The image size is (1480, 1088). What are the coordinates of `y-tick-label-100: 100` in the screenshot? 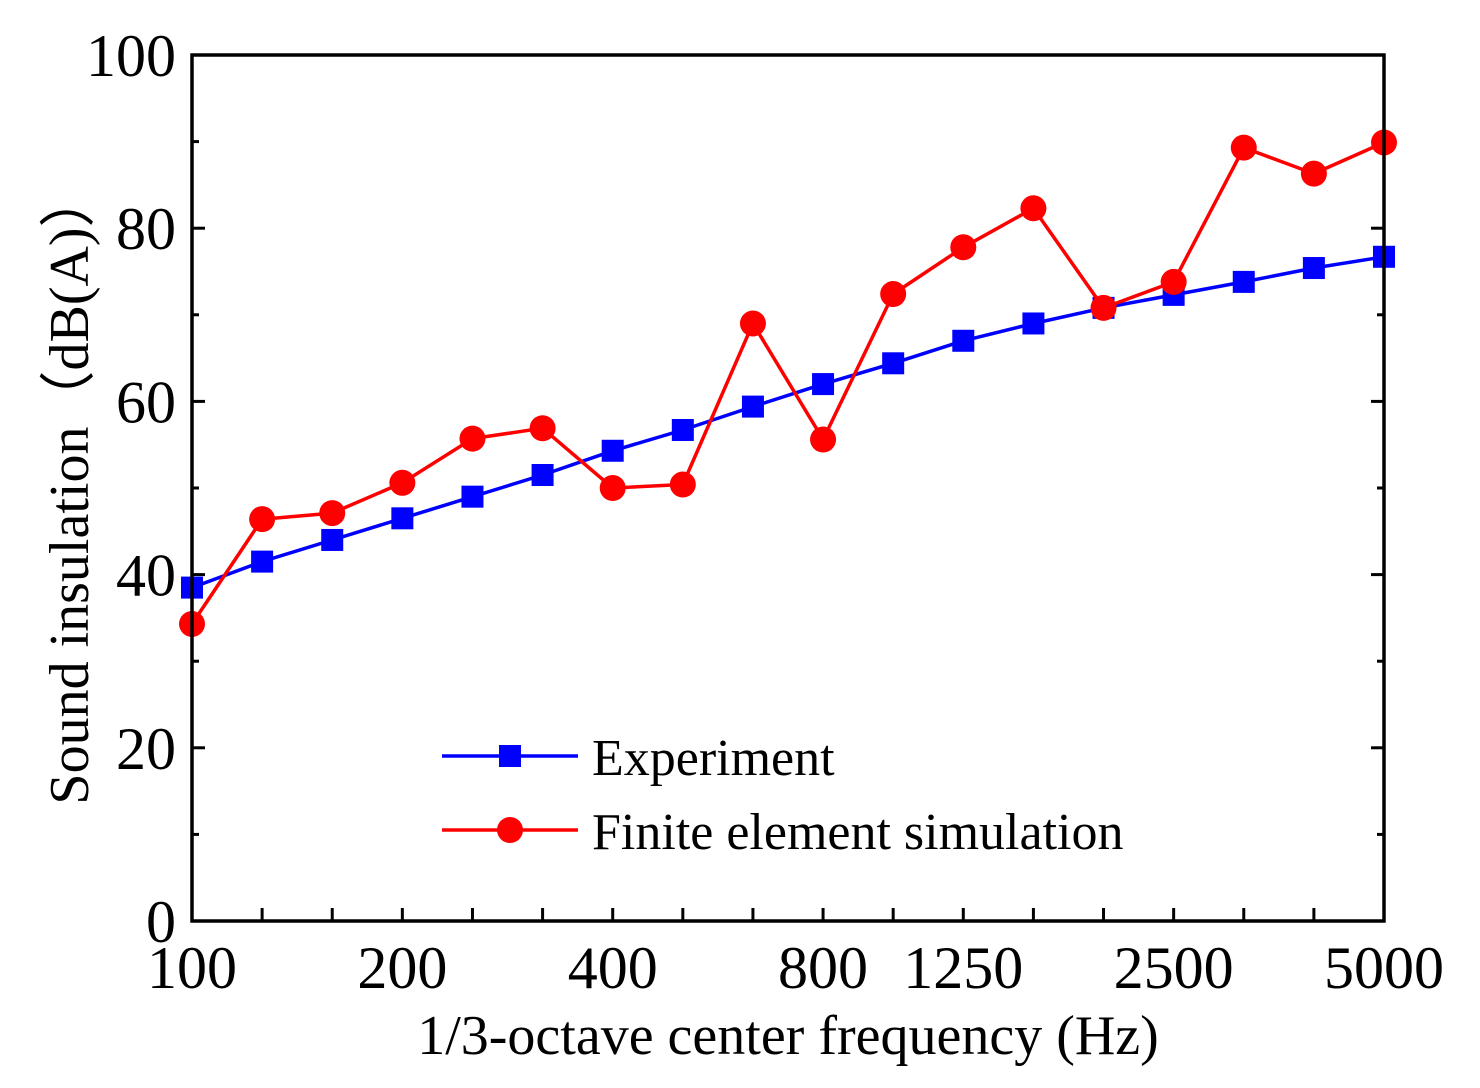 It's located at (131, 56).